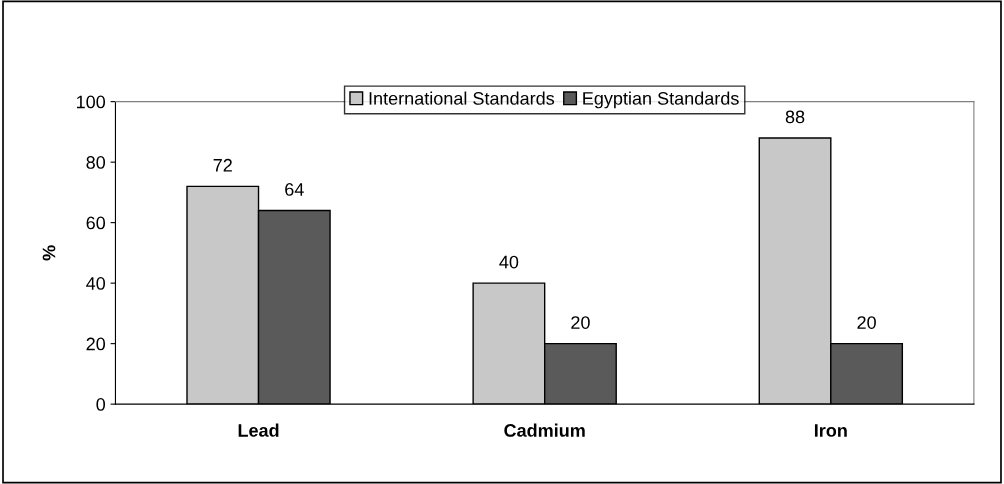  What do you see at coordinates (294, 189) in the screenshot?
I see `data-label: 64` at bounding box center [294, 189].